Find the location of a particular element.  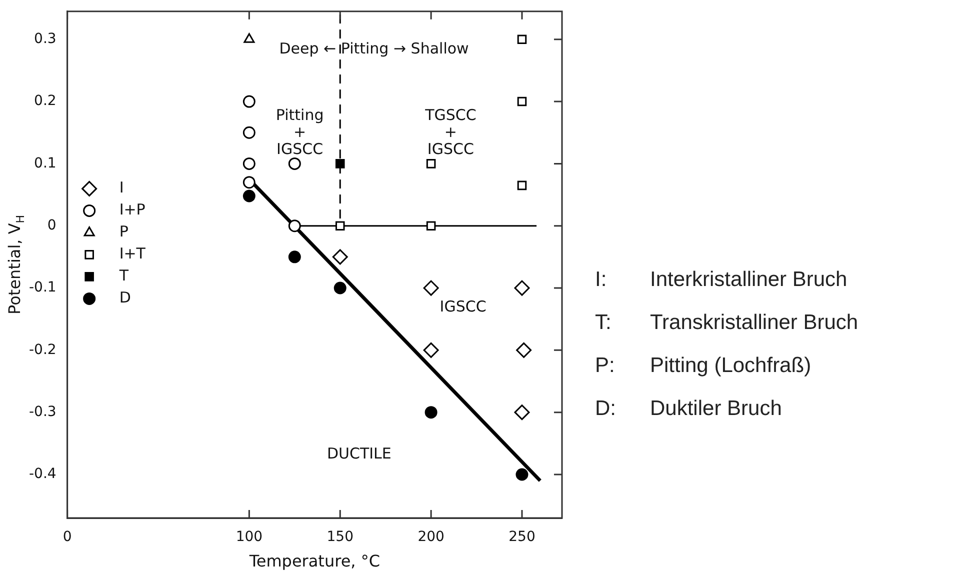

annotation: Pitting + IGSCC is located at coordinates (300, 132).